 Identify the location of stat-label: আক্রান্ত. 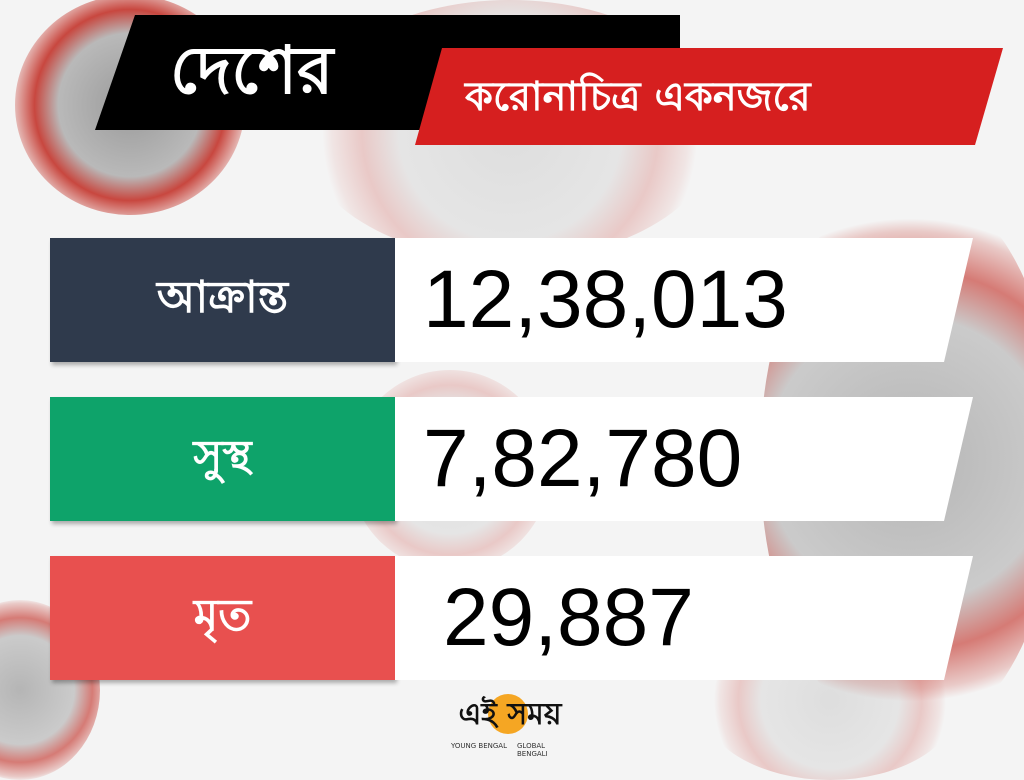
(222, 300).